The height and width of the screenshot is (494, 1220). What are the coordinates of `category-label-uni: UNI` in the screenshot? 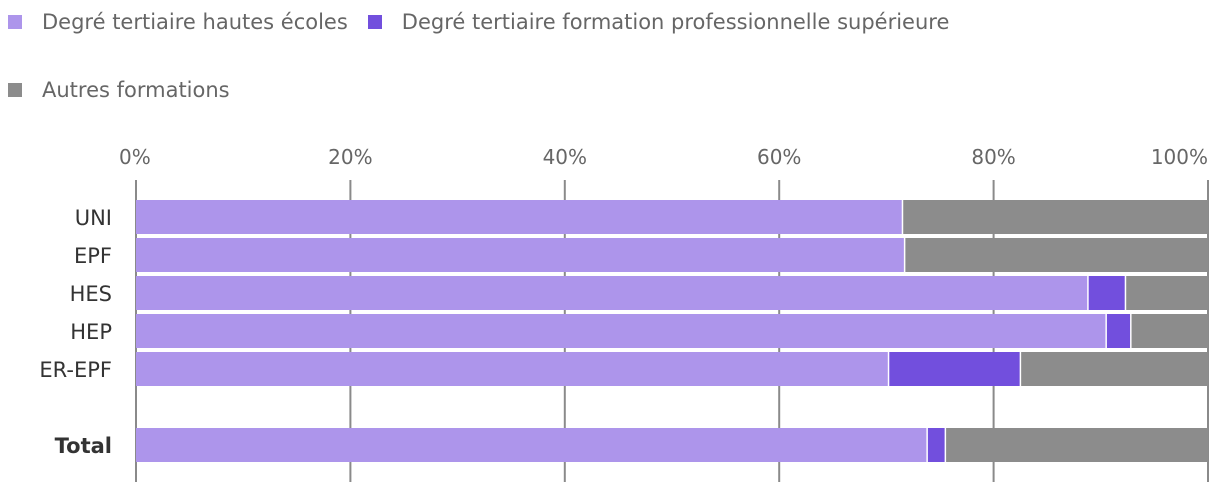 It's located at (93, 218).